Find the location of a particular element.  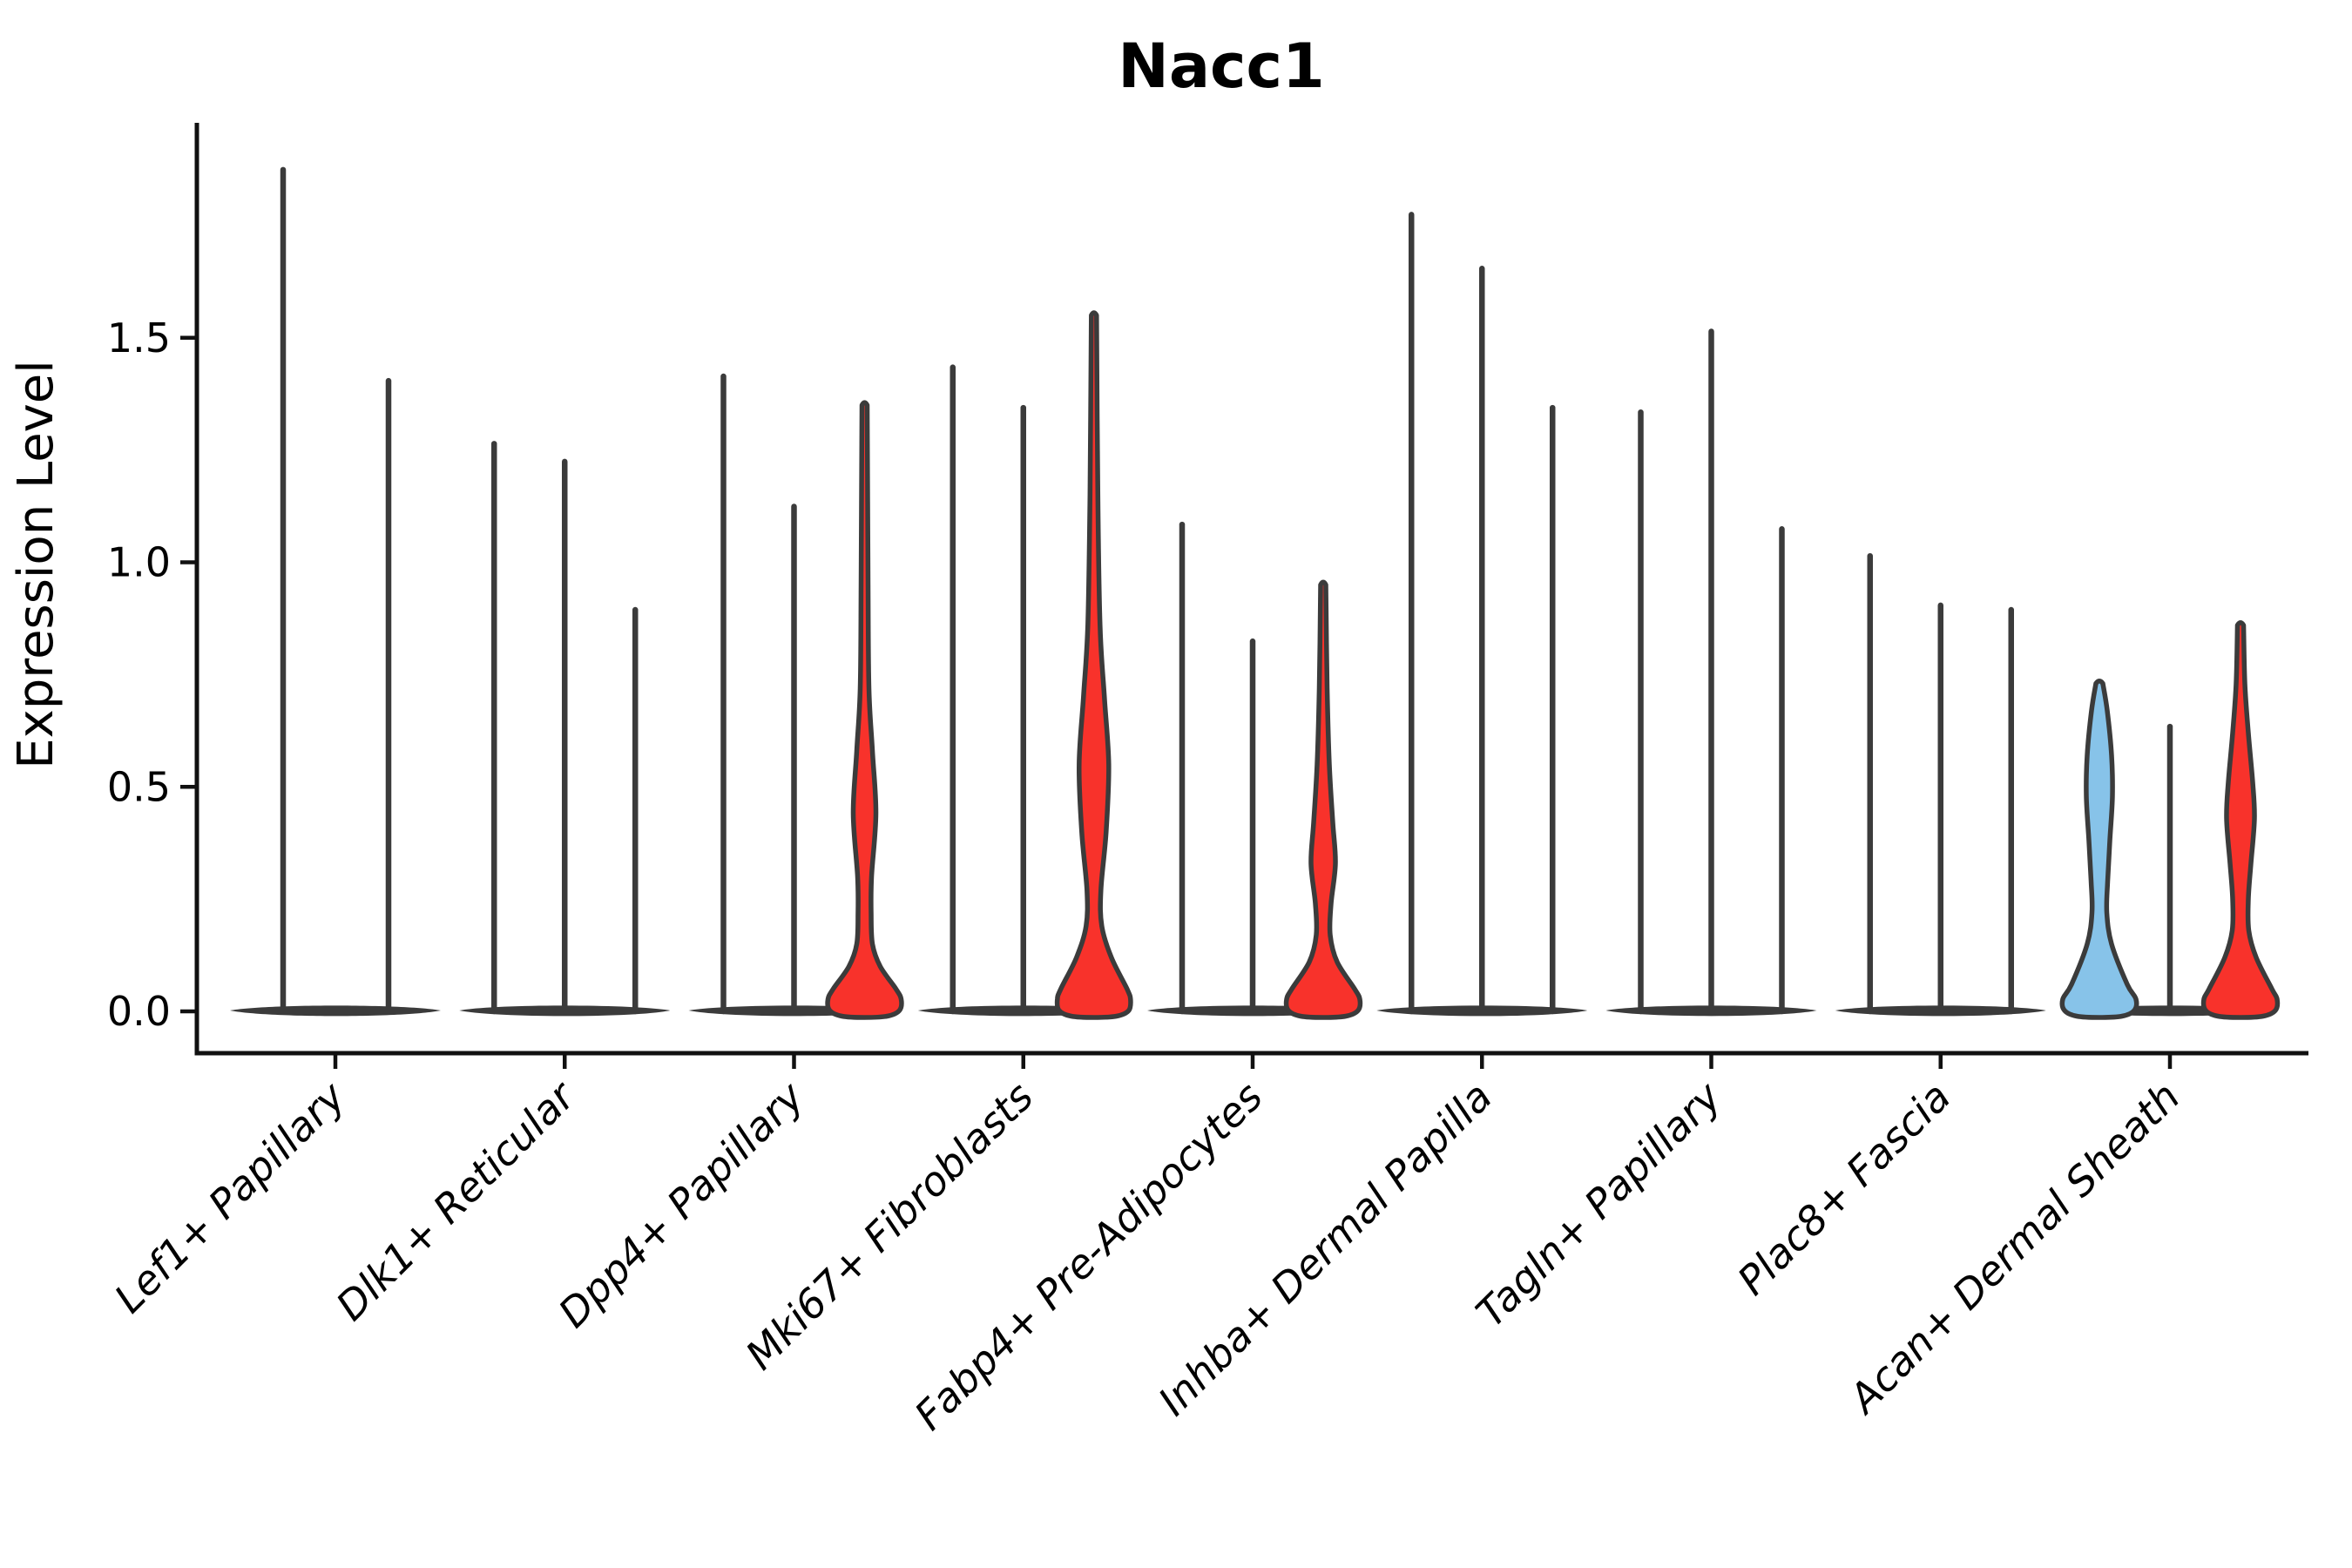

violin-body-blue is located at coordinates (2099, 849).